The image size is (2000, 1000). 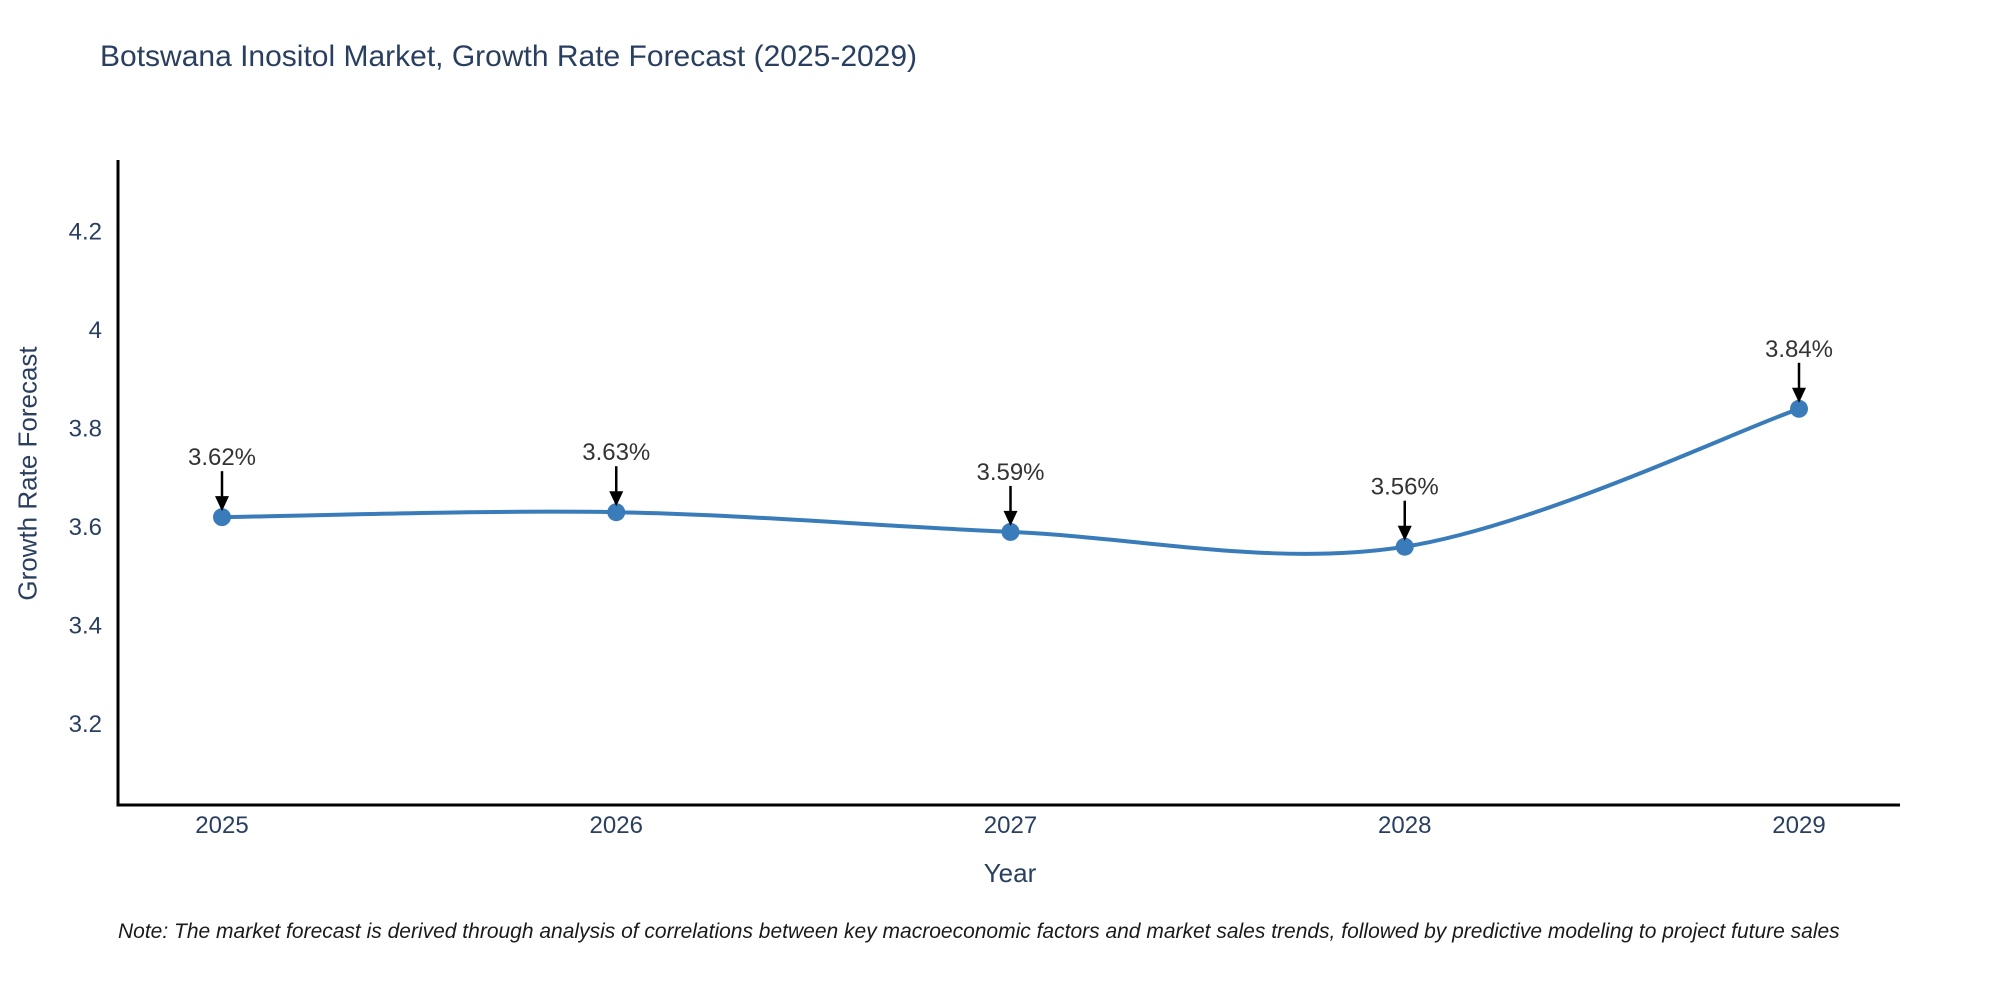 What do you see at coordinates (27, 473) in the screenshot?
I see `y-axis-title: Growth Rate Forecast` at bounding box center [27, 473].